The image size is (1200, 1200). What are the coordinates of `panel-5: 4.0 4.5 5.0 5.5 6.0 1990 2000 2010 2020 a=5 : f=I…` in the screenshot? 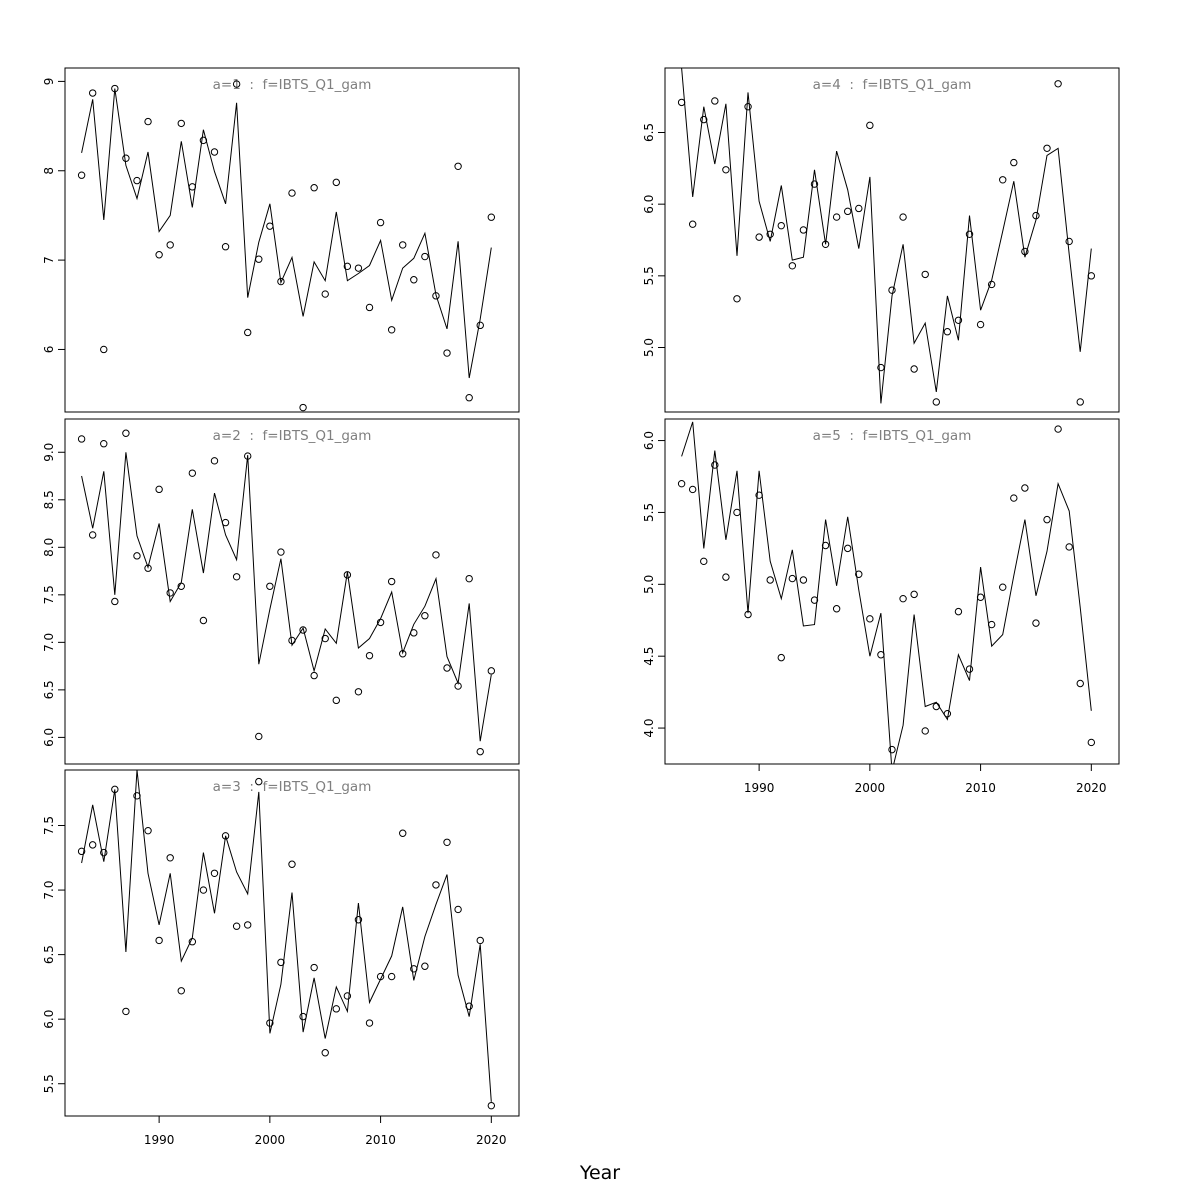 It's located at (881, 606).